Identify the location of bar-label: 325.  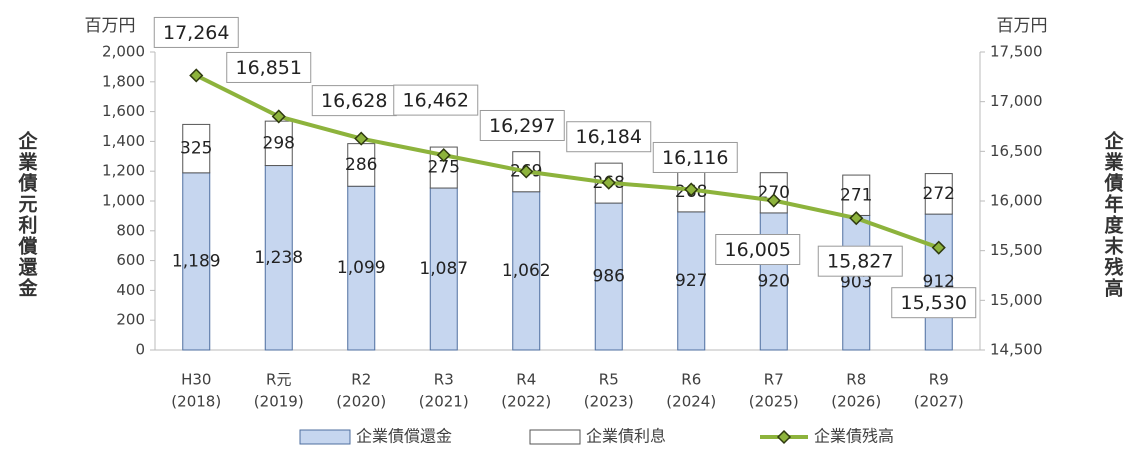
(196, 149).